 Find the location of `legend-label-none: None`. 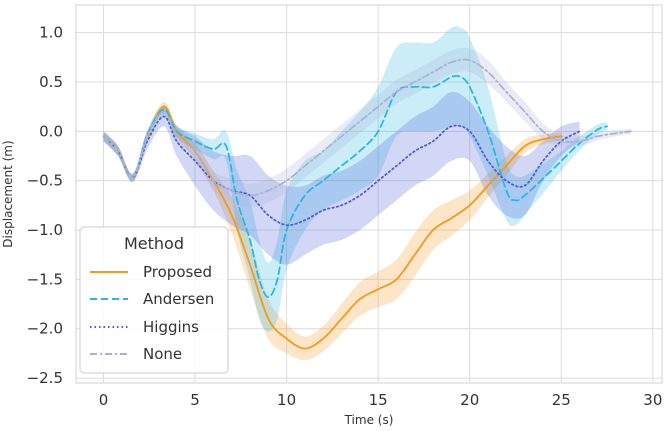

legend-label-none: None is located at coordinates (162, 354).